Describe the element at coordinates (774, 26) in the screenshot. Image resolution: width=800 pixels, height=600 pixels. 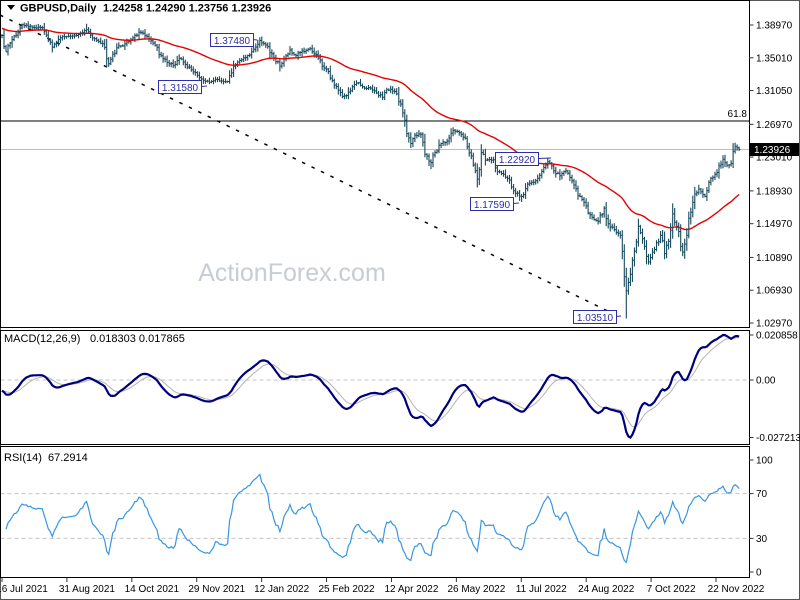
I see `price-axis-label: 1.38970` at that location.